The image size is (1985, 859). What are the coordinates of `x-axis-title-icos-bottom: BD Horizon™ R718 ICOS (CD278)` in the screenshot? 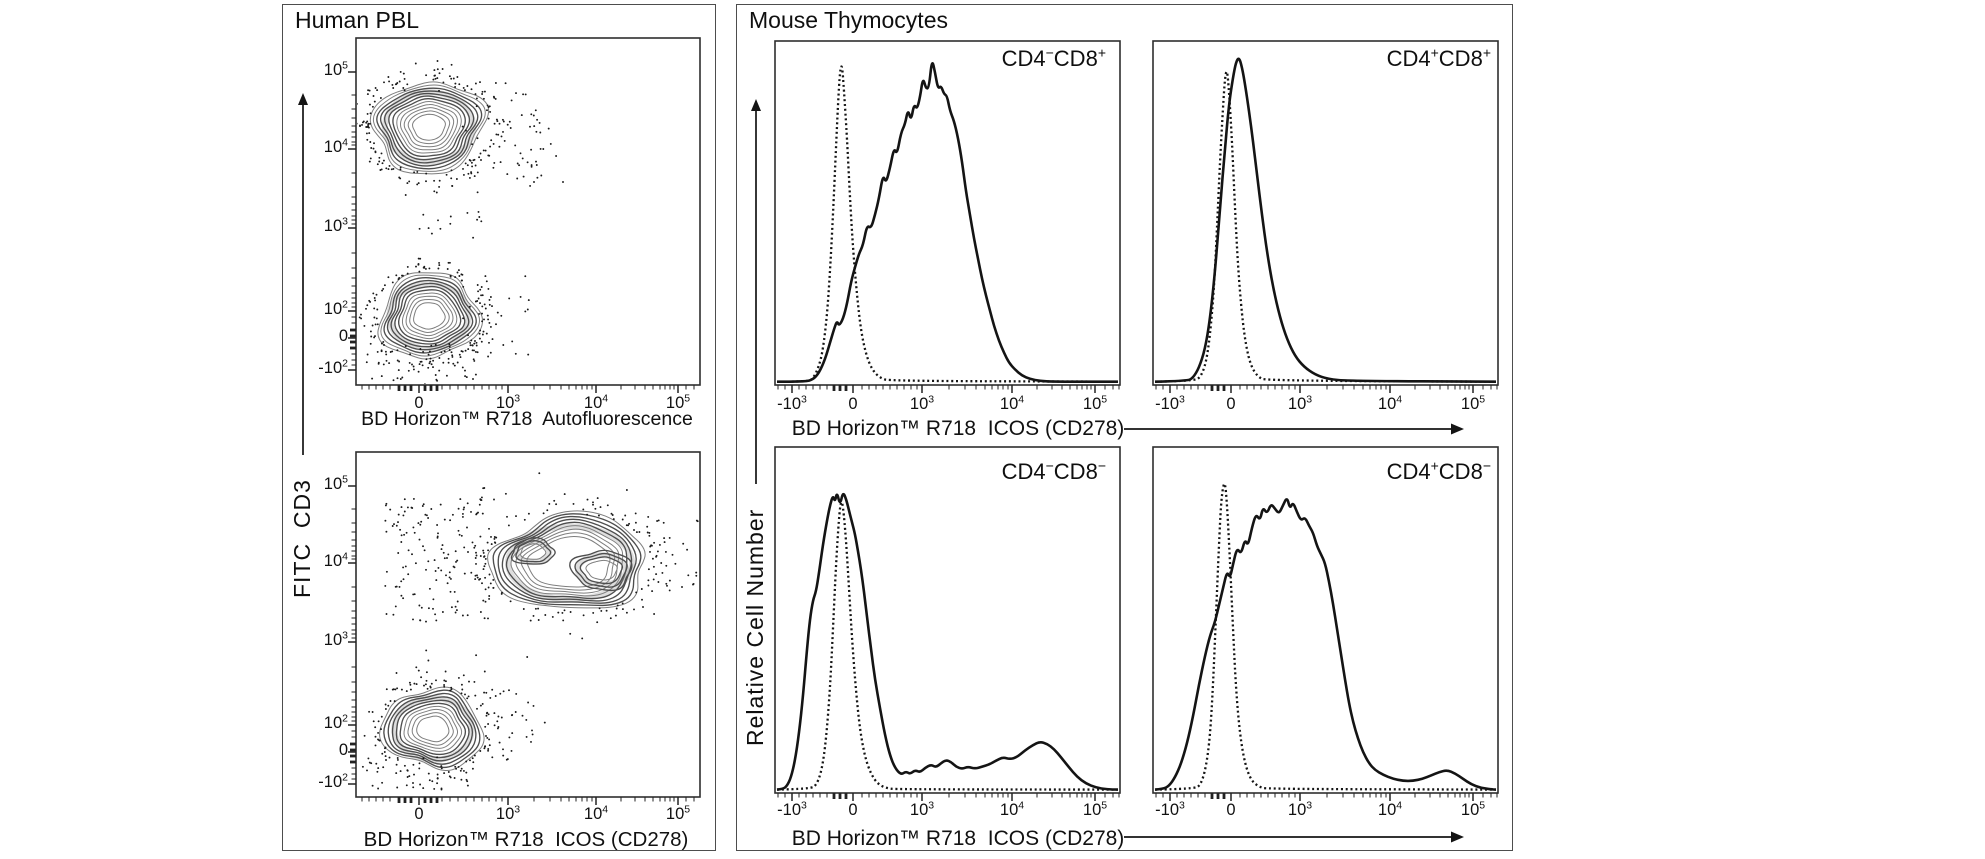 It's located at (958, 838).